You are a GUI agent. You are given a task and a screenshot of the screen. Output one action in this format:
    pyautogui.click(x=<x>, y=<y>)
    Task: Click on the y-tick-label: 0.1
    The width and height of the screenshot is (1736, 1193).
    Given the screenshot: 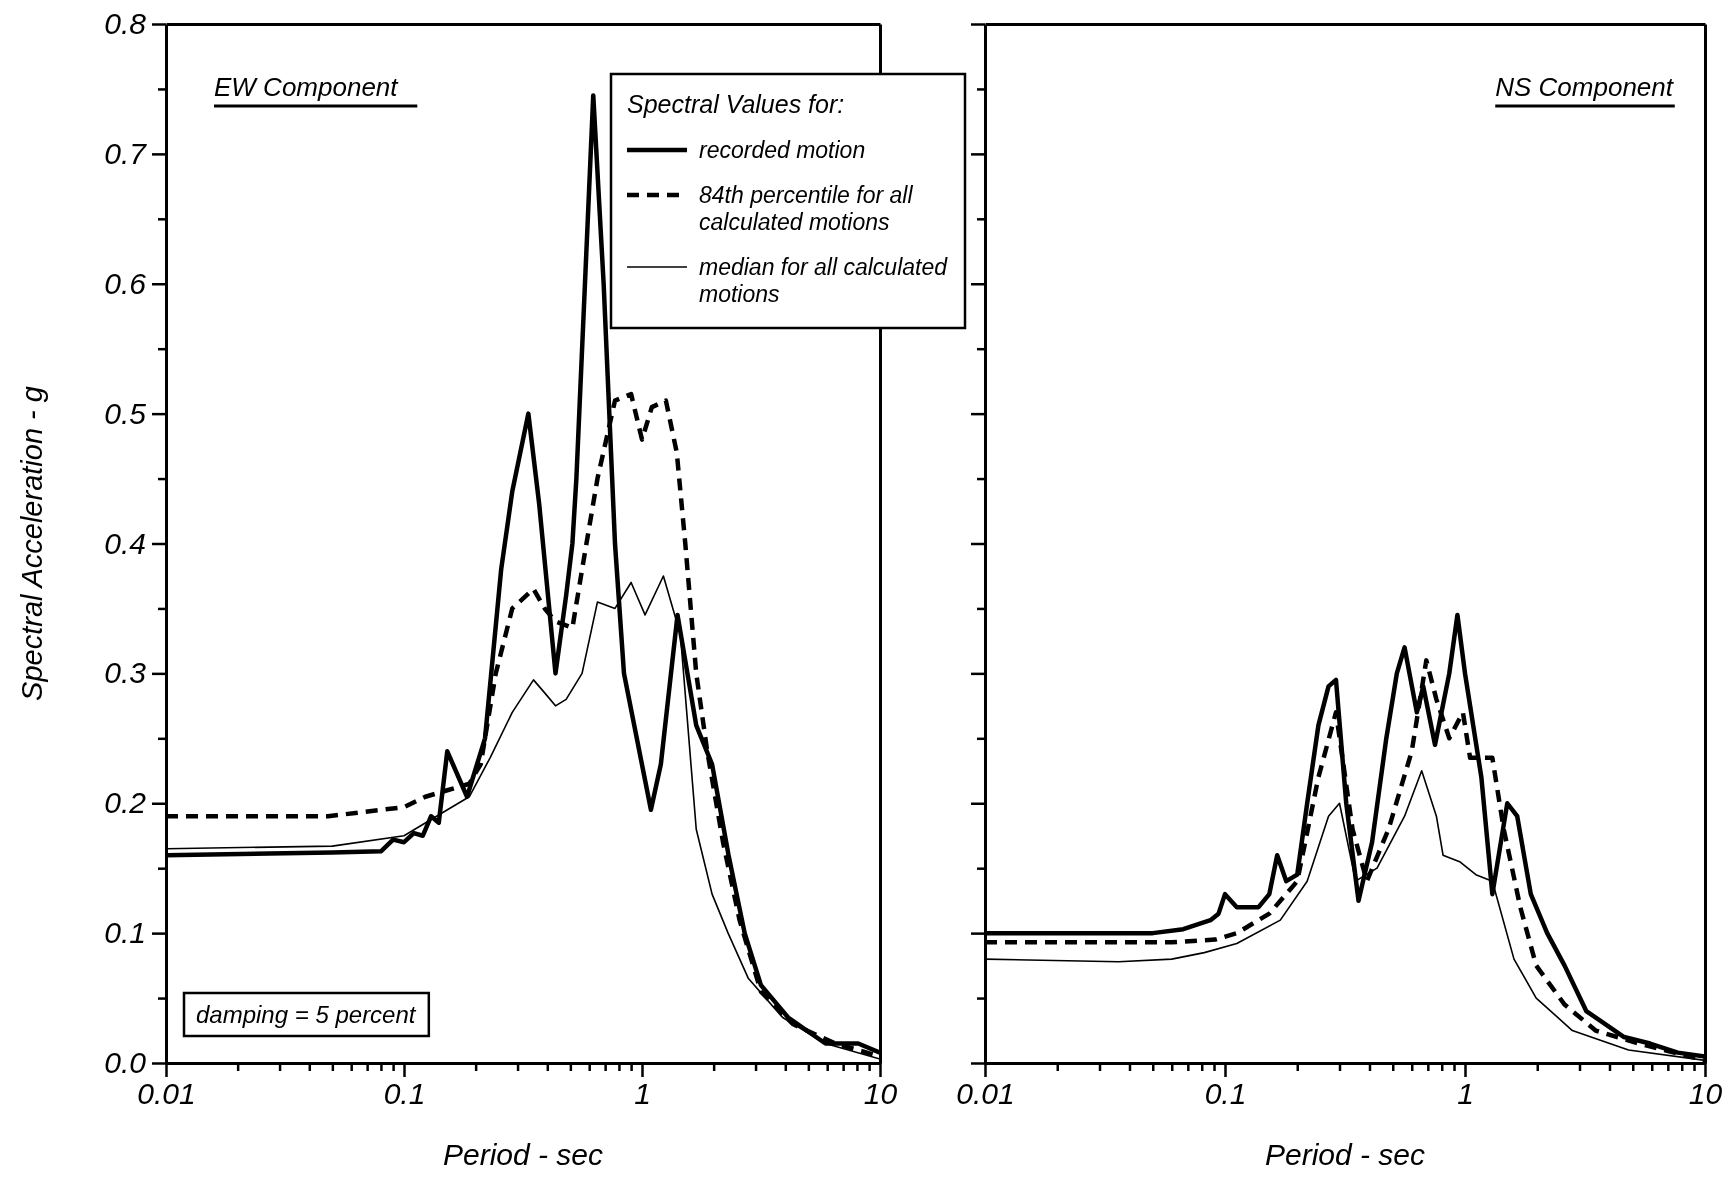 What is the action you would take?
    pyautogui.click(x=125, y=933)
    